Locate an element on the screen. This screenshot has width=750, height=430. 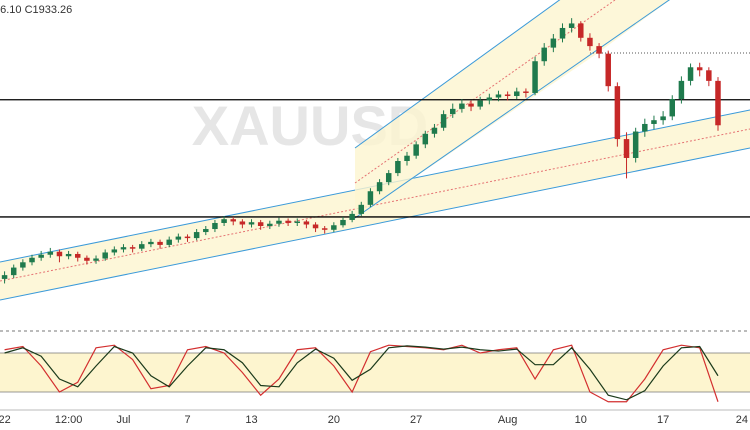
x-tick-label: 7 is located at coordinates (187, 420).